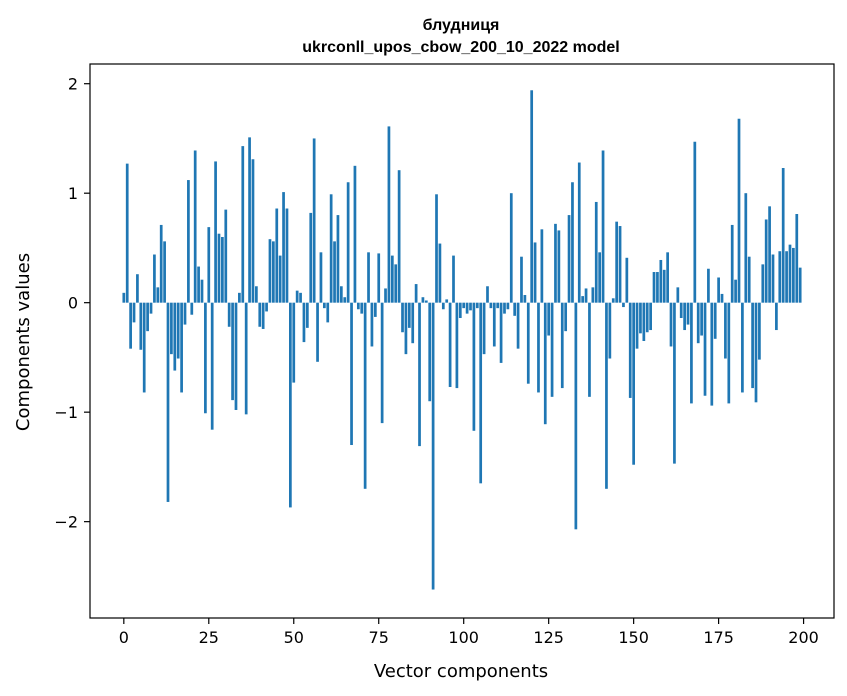 Image resolution: width=847 pixels, height=696 pixels. Describe the element at coordinates (461, 25) in the screenshot. I see `chart-title: блудниця` at that location.